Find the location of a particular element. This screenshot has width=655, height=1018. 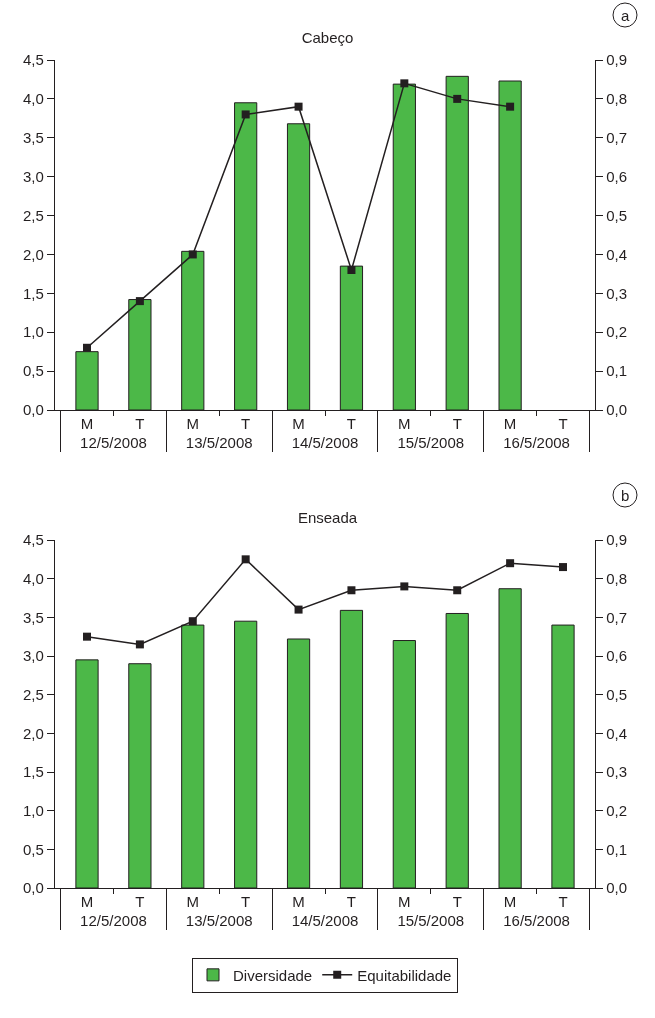

legend-label: Diversidade is located at coordinates (273, 975).